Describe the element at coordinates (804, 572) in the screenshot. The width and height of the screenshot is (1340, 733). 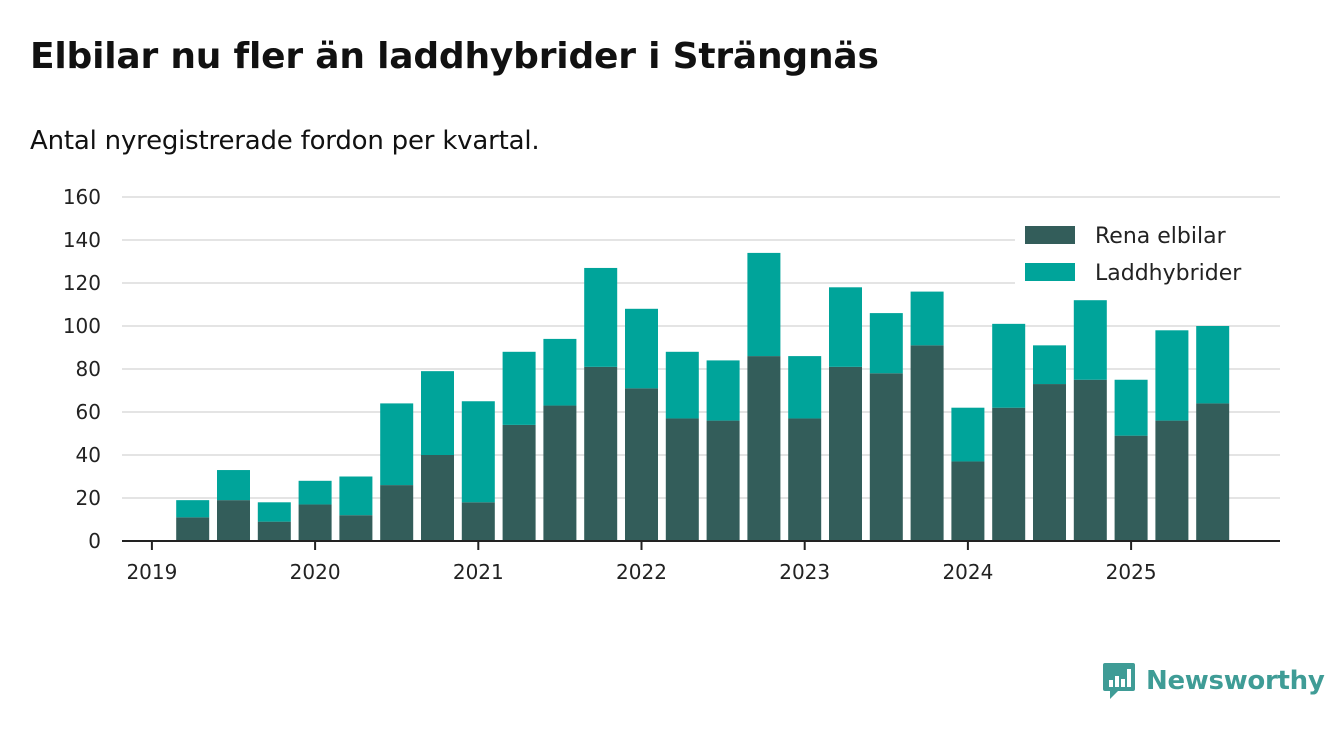
I see `x-tick-label: 2023` at that location.